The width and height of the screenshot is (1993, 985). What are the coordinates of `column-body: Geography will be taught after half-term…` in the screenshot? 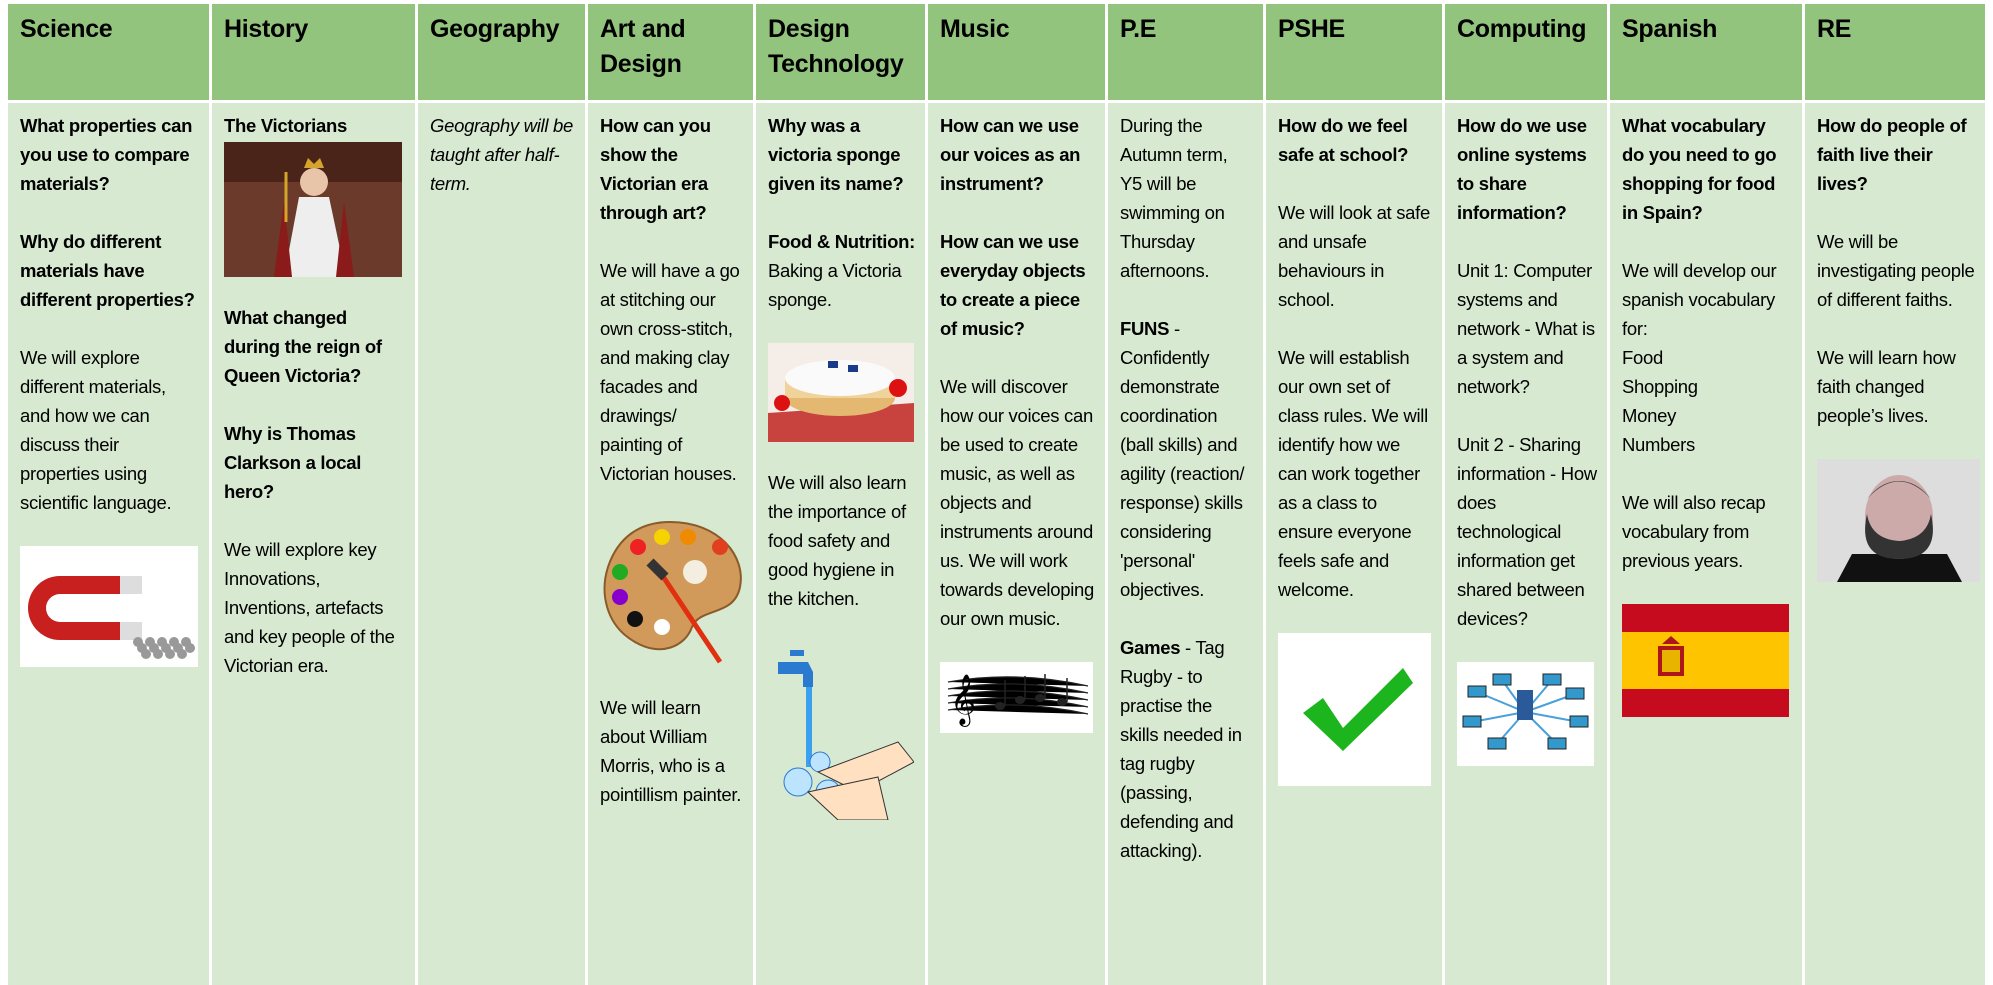 It's located at (501, 544).